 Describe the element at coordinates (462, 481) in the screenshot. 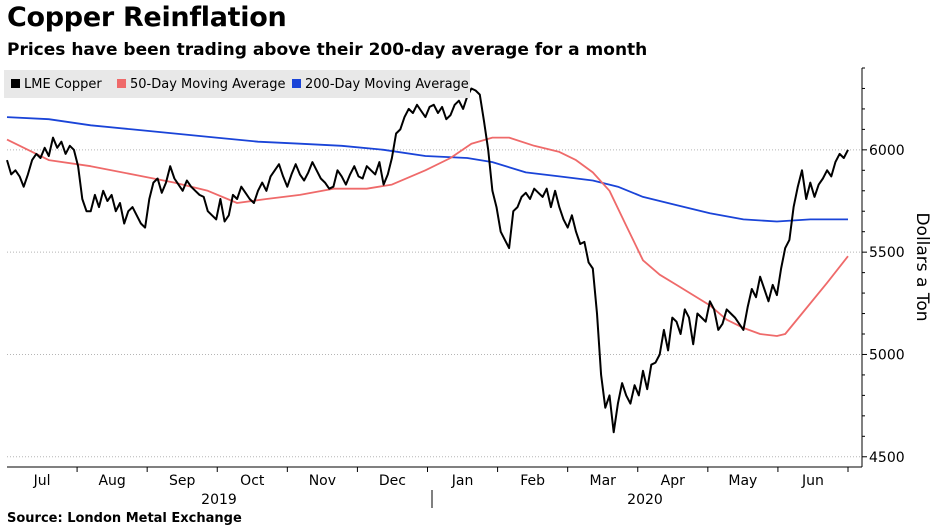

I see `x-tick-label-jan: Jan` at that location.